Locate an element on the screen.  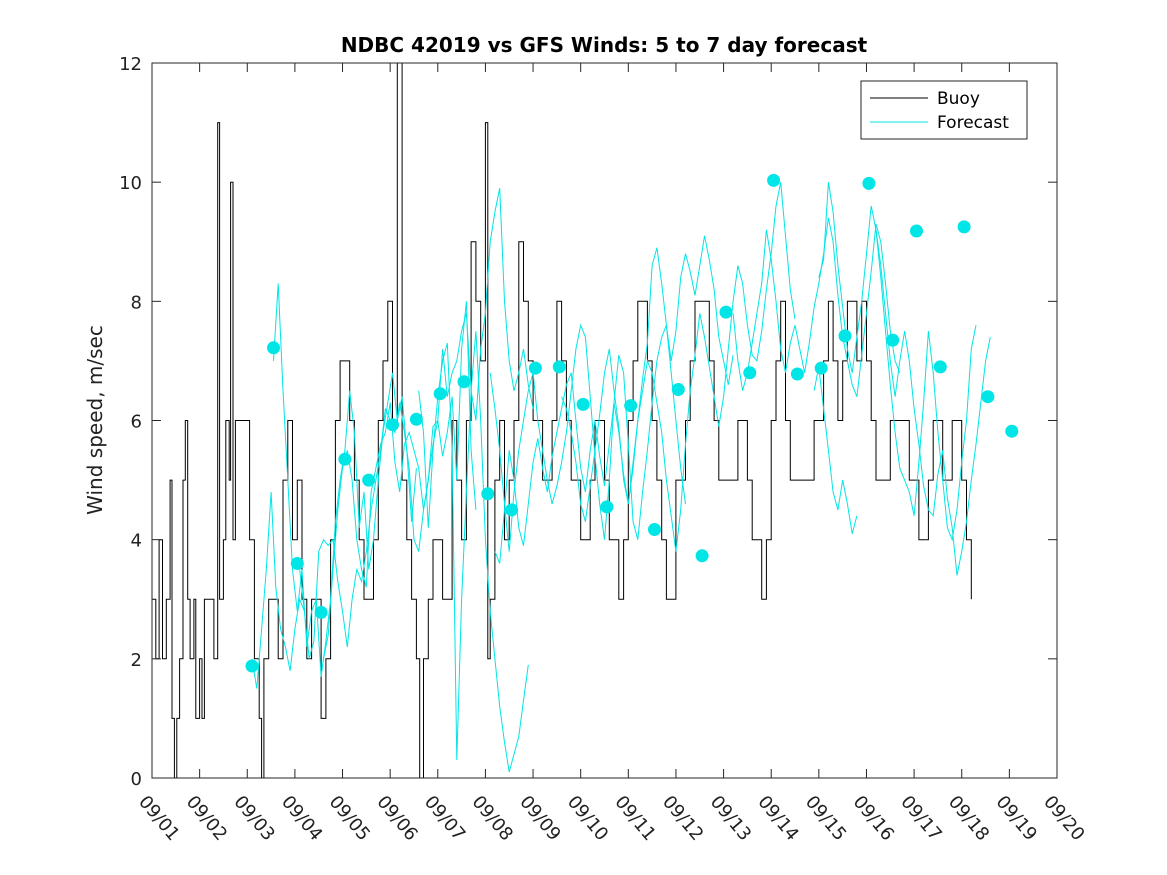
y-tick-label: 10 is located at coordinates (130, 183).